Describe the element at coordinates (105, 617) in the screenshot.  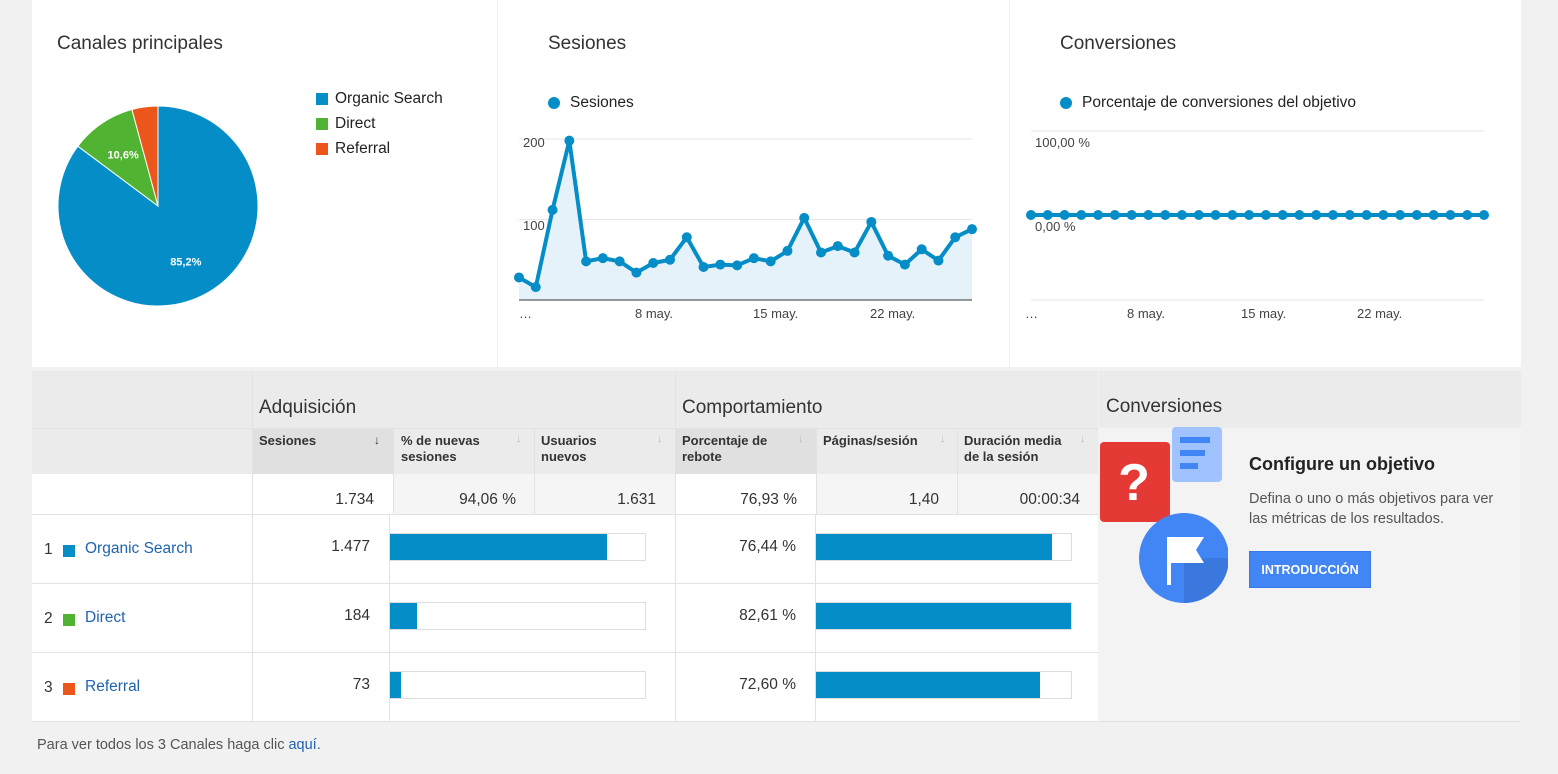
I see `row-link-direct: Direct` at that location.